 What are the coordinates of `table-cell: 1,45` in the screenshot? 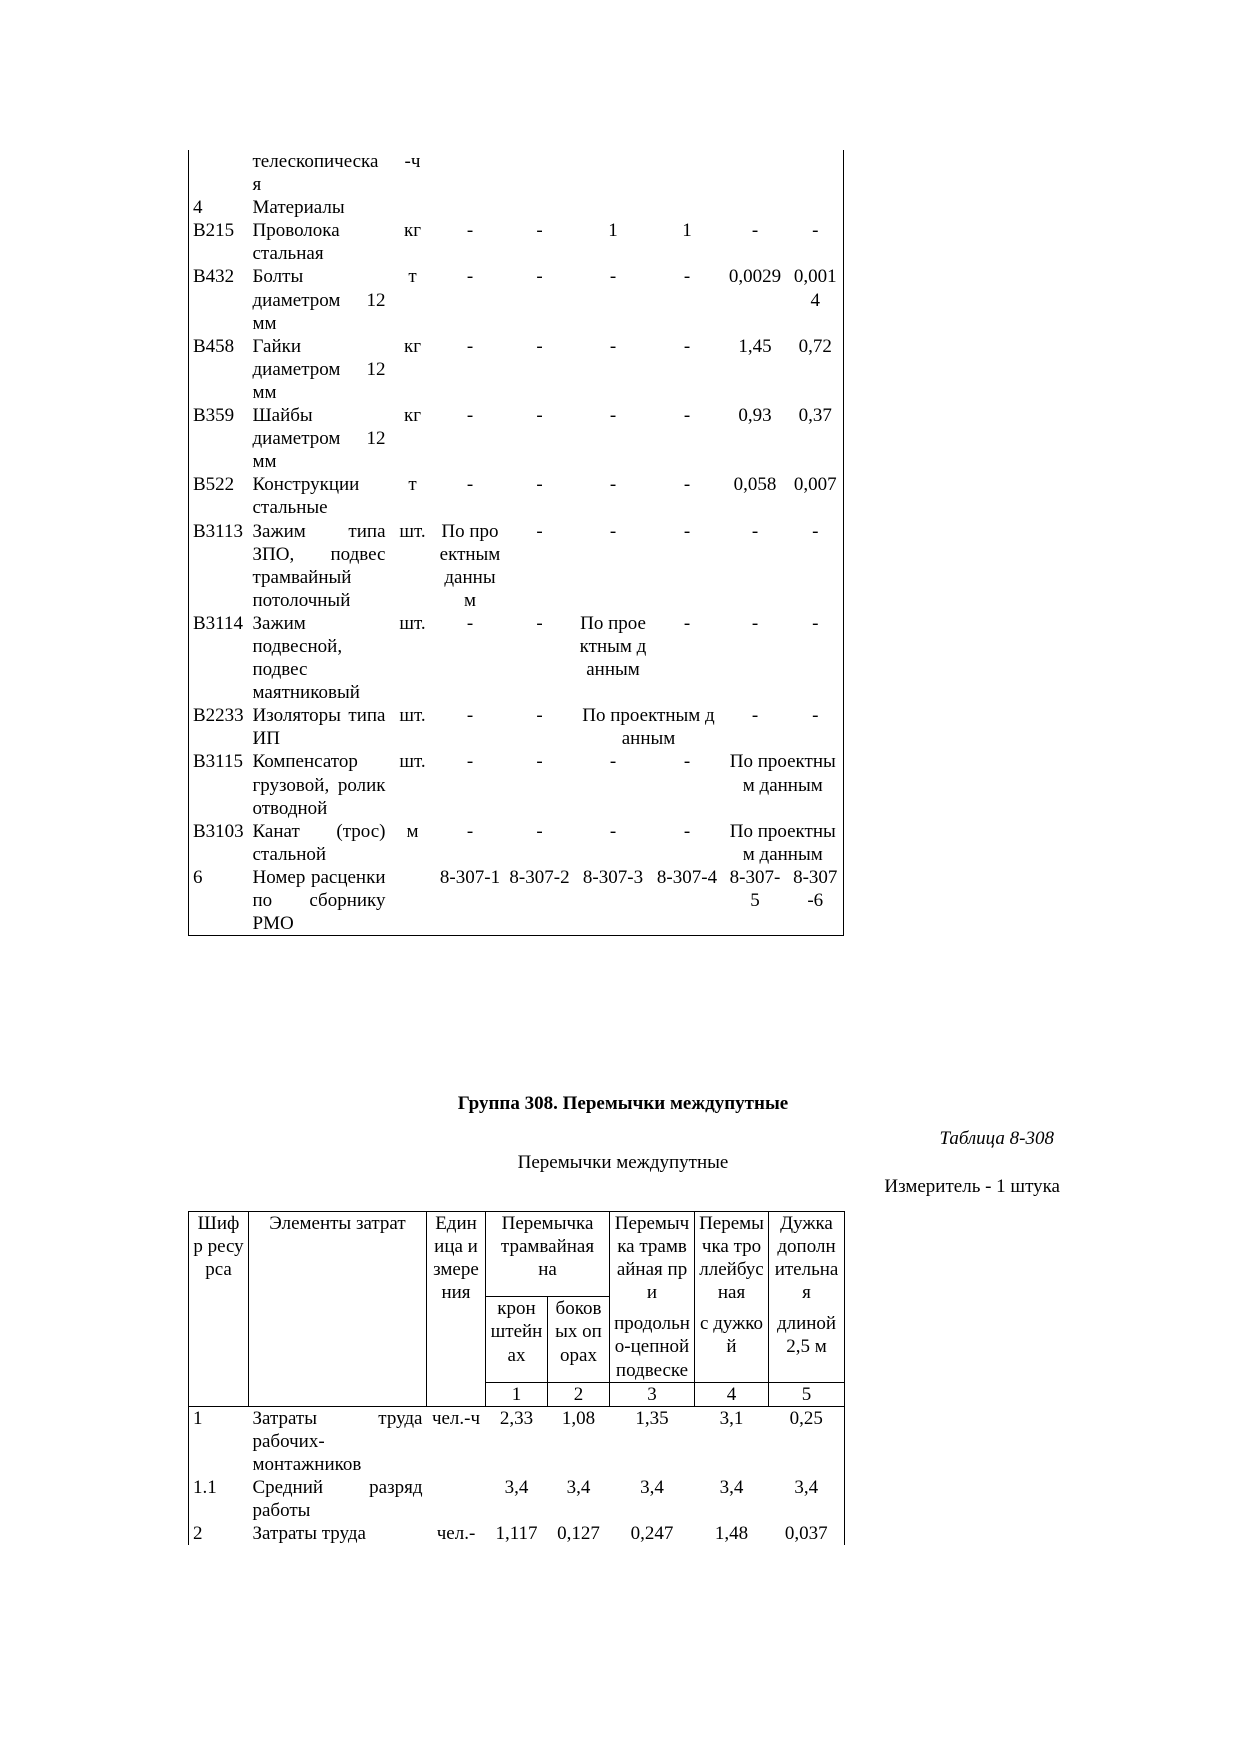 It's located at (755, 346).